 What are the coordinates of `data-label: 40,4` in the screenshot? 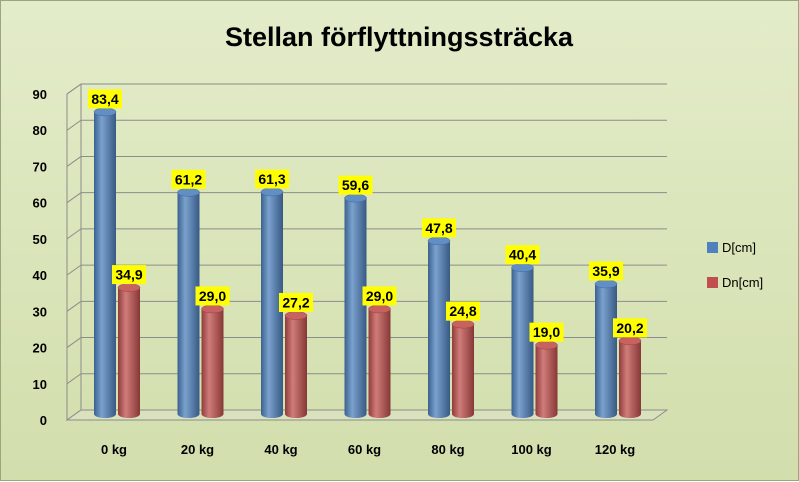 It's located at (522, 255).